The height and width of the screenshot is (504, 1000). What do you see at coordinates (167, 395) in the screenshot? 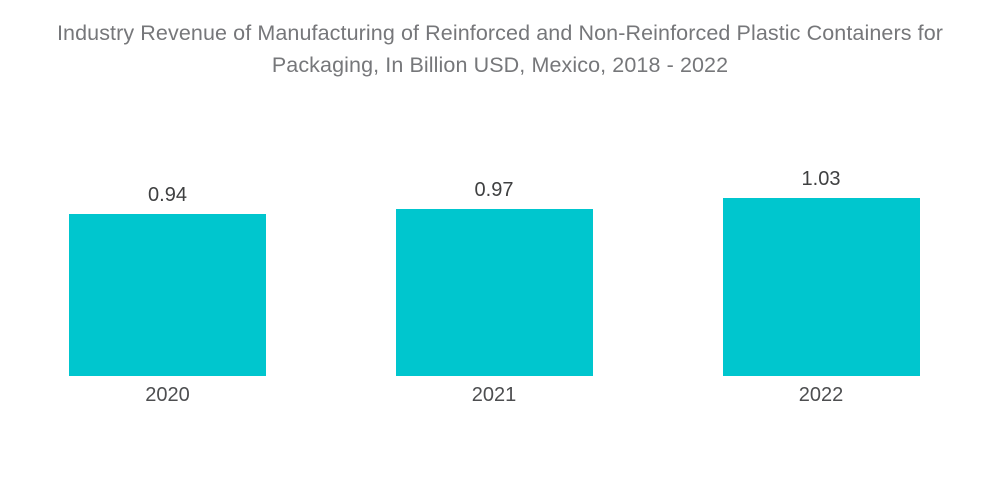
I see `x-axis-label: 2020` at bounding box center [167, 395].